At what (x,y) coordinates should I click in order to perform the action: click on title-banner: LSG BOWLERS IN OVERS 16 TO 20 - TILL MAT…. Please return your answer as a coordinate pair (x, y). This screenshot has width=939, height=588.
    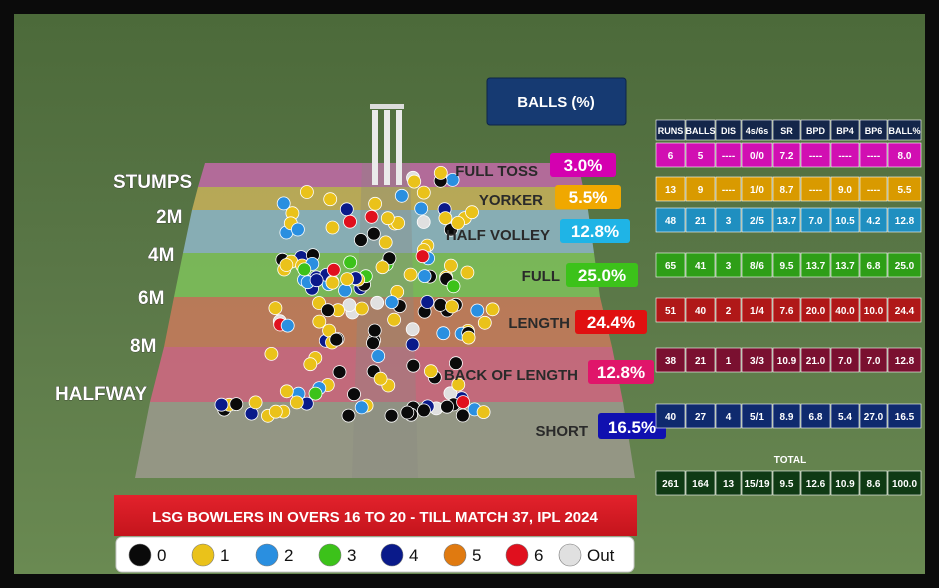
    Looking at the image, I should click on (375, 515).